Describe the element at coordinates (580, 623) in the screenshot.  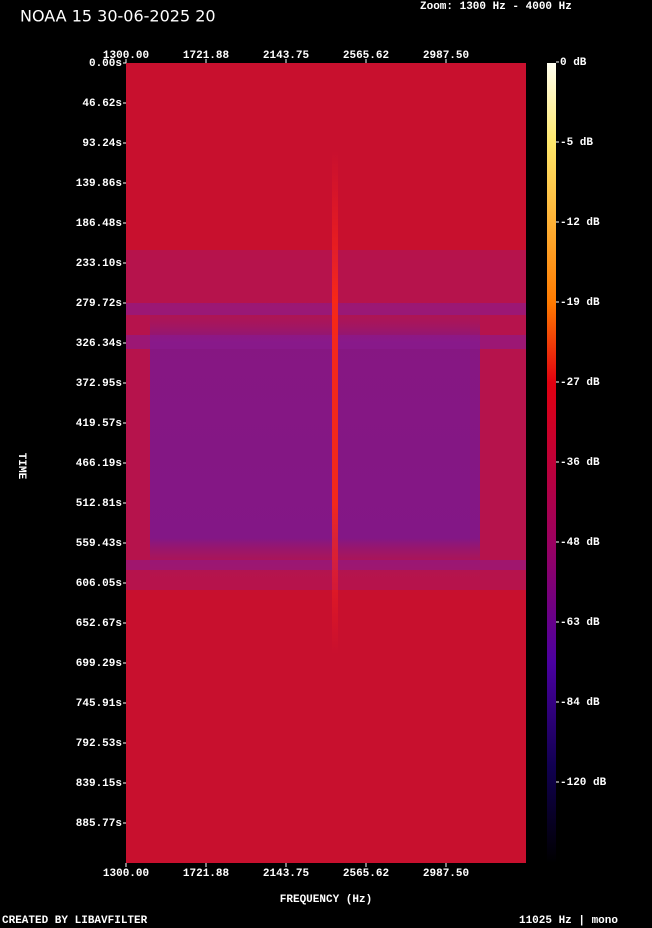
I see `colorbar-tick-label: -63 dB` at that location.